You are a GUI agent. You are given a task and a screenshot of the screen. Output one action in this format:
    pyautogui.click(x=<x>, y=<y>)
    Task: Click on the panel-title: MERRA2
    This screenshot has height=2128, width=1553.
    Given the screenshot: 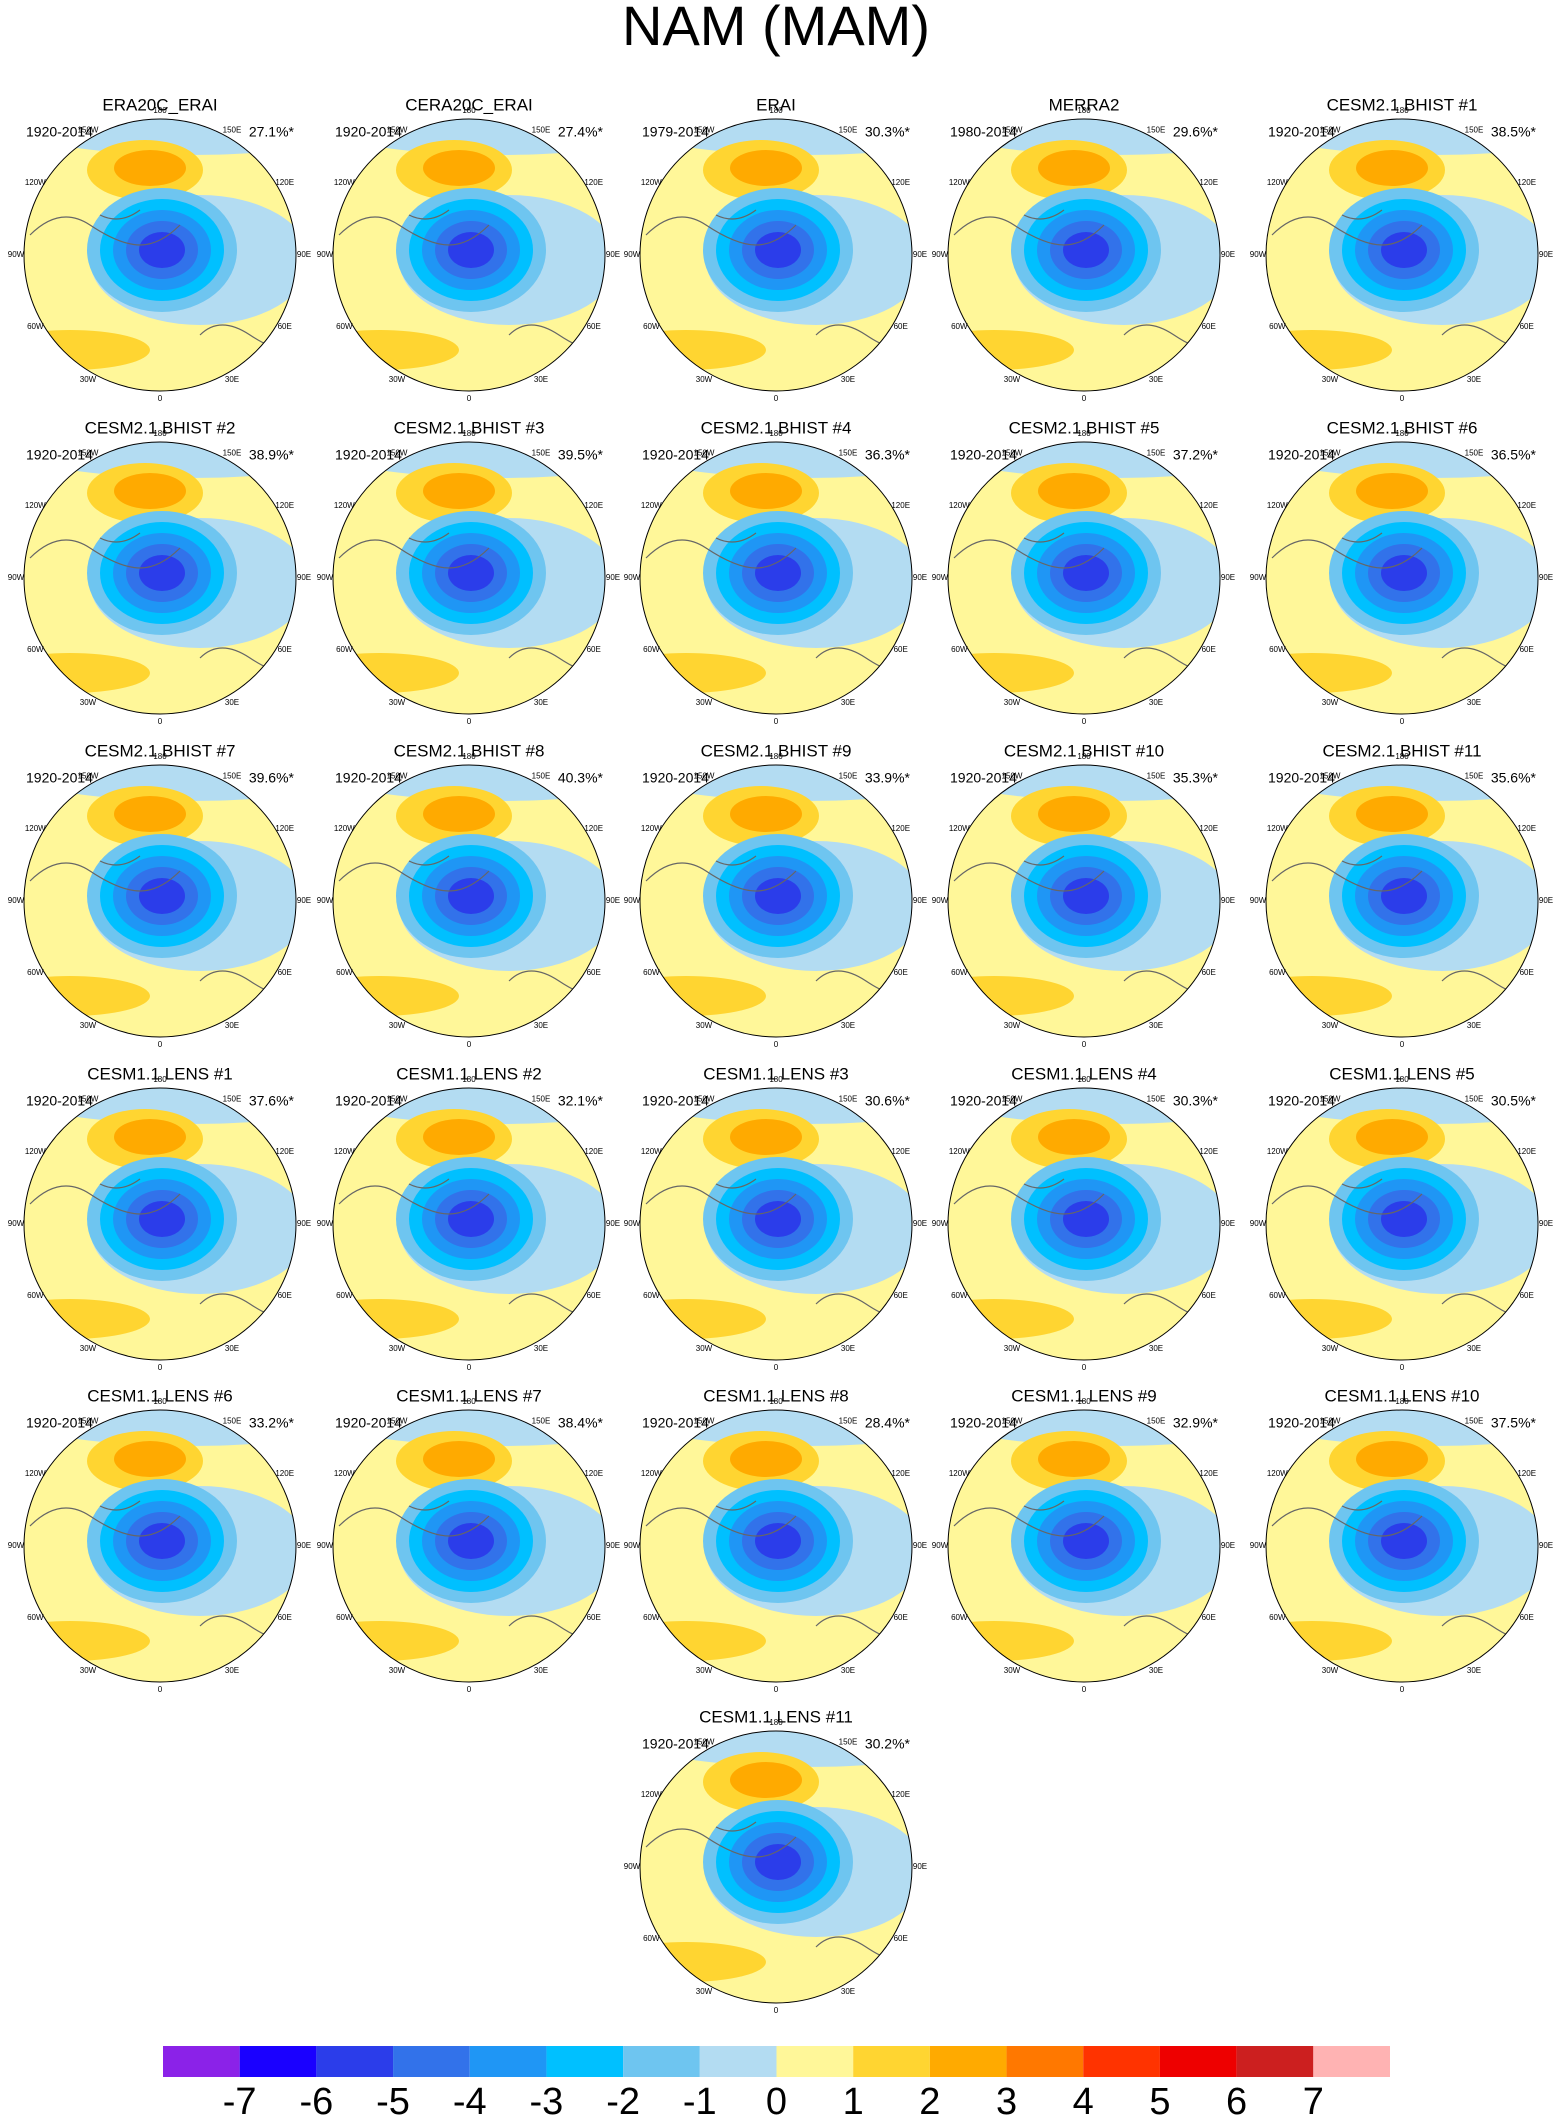 What is the action you would take?
    pyautogui.click(x=1084, y=104)
    